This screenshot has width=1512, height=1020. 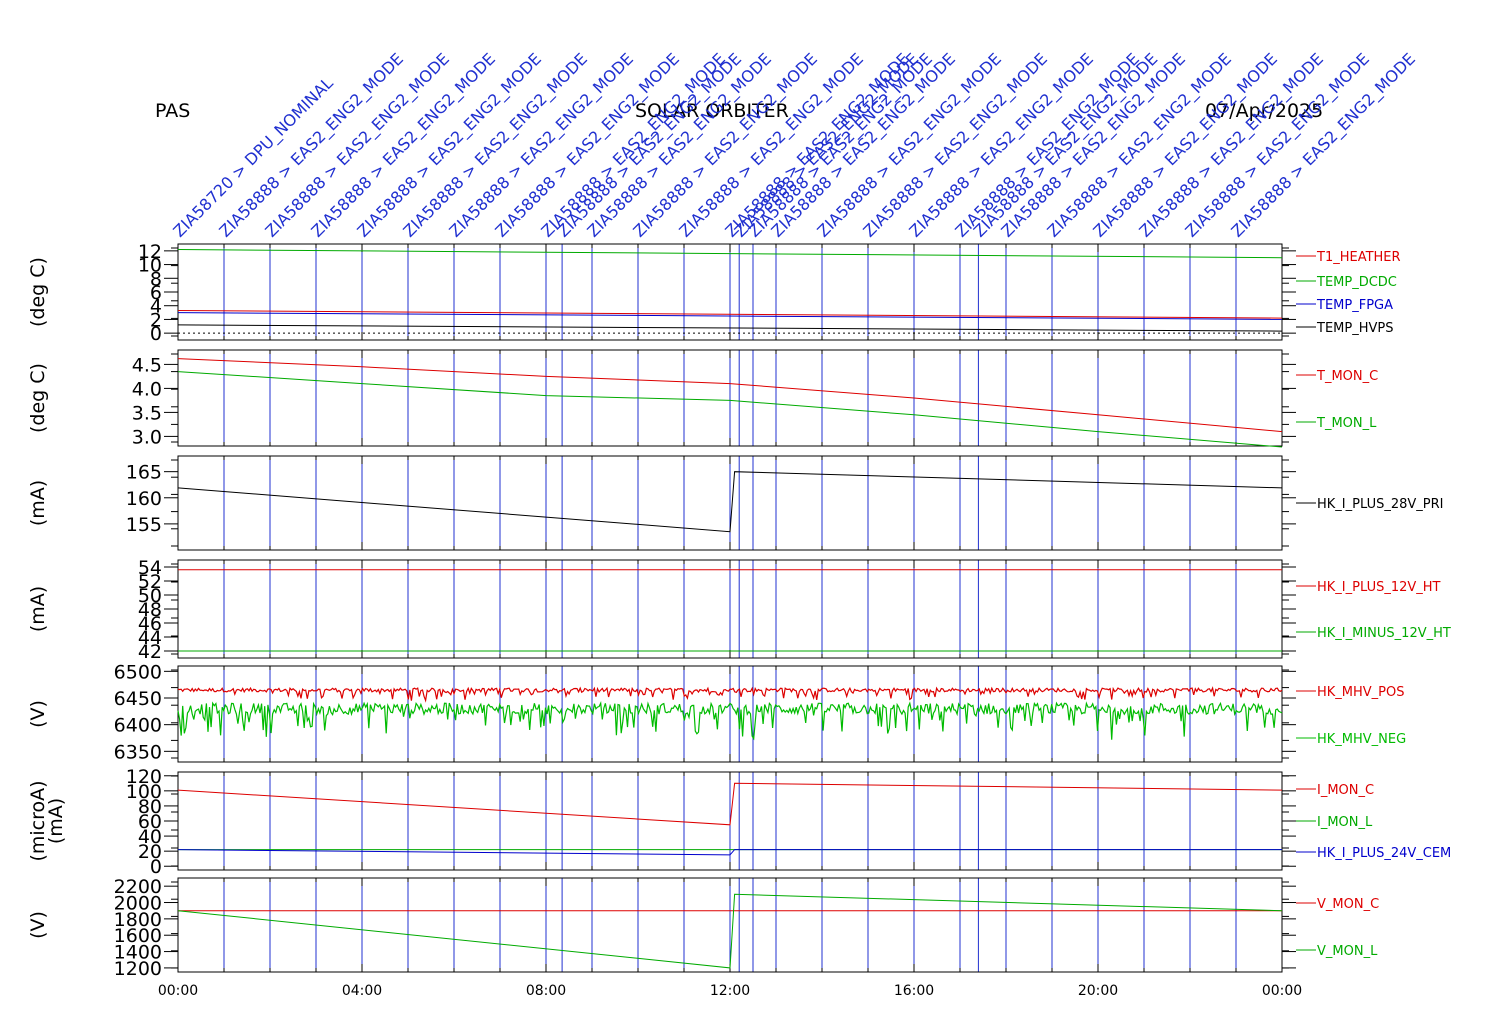 What do you see at coordinates (138, 920) in the screenshot?
I see `y-tick-label: 1800` at bounding box center [138, 920].